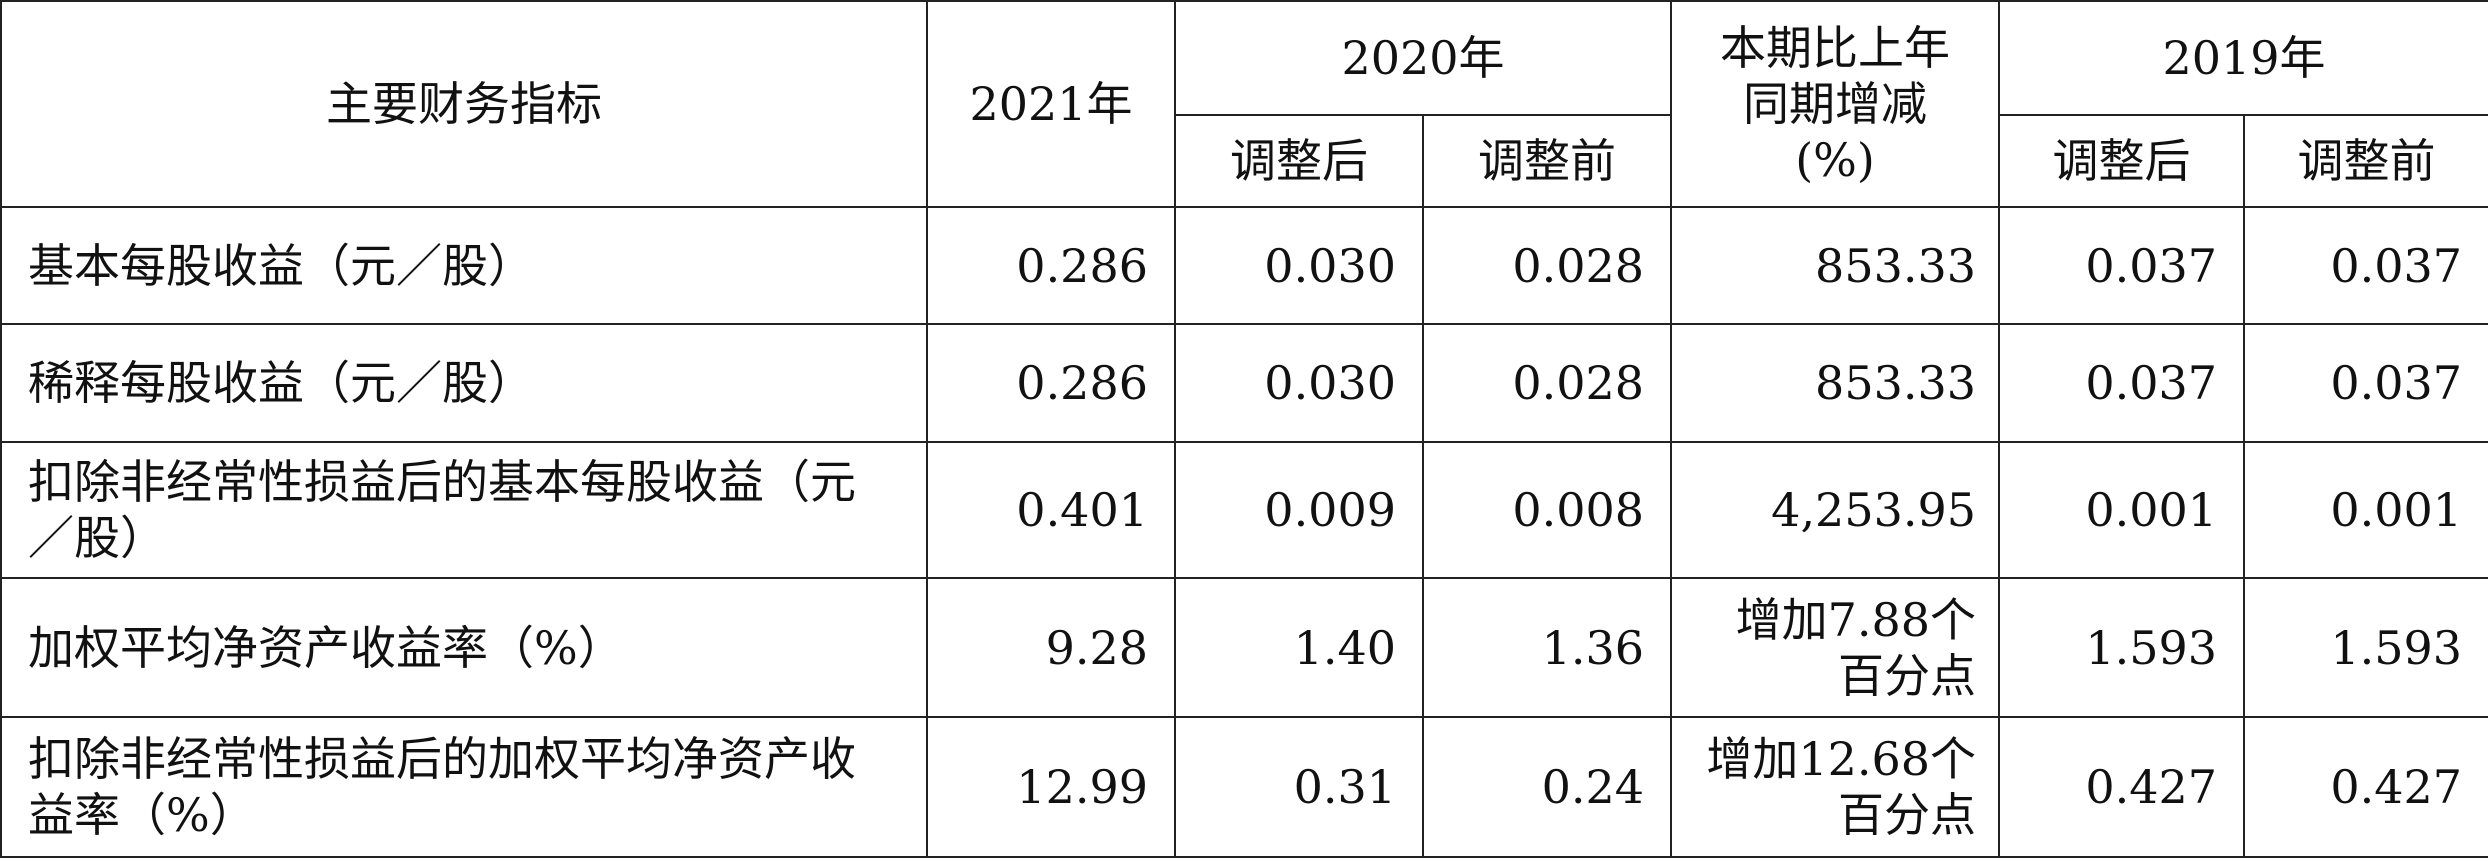  What do you see at coordinates (464, 647) in the screenshot?
I see `row-label: 加权平均净资产收益率（%）` at bounding box center [464, 647].